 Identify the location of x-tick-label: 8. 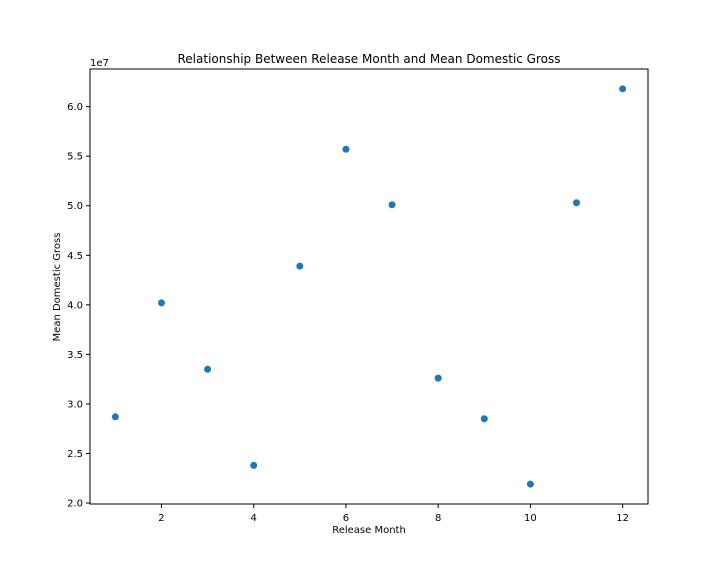
(438, 518).